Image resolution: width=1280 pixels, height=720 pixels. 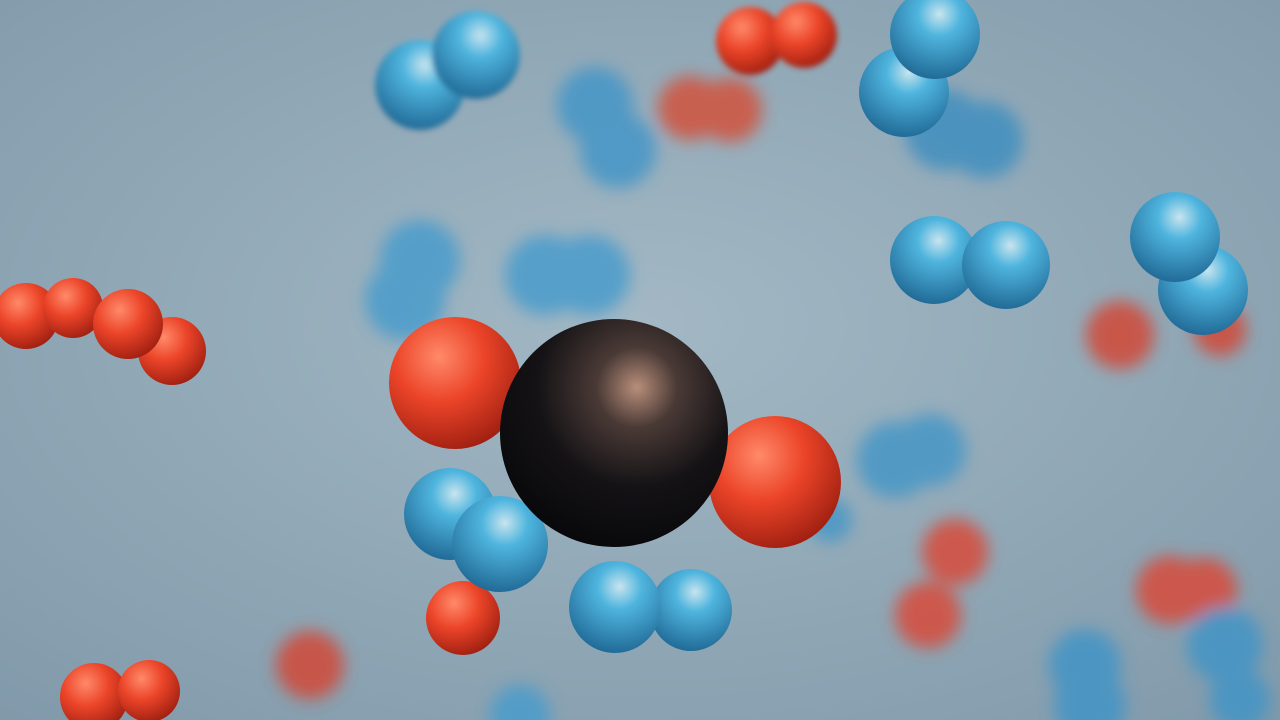 I want to click on carbon-atom, so click(x=614, y=433).